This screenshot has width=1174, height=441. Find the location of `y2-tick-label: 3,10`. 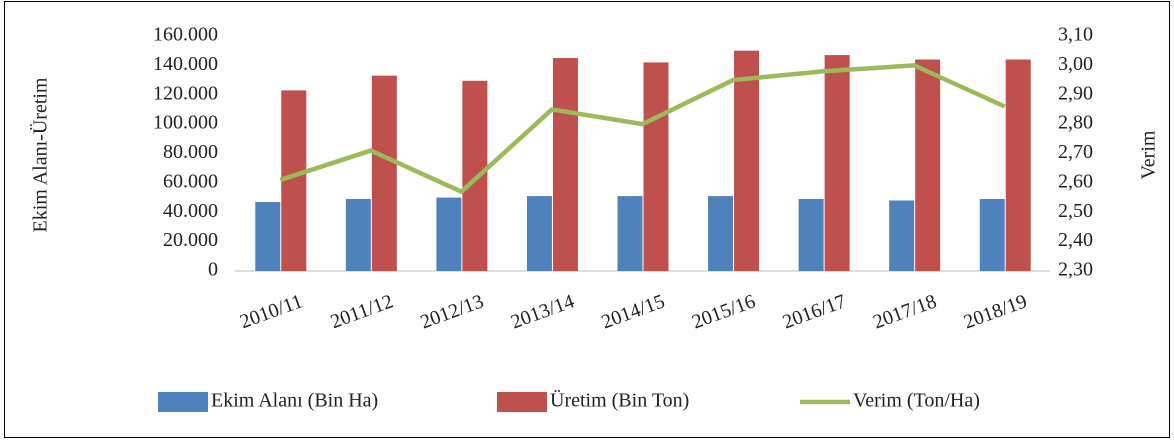

y2-tick-label: 3,10 is located at coordinates (1075, 35).